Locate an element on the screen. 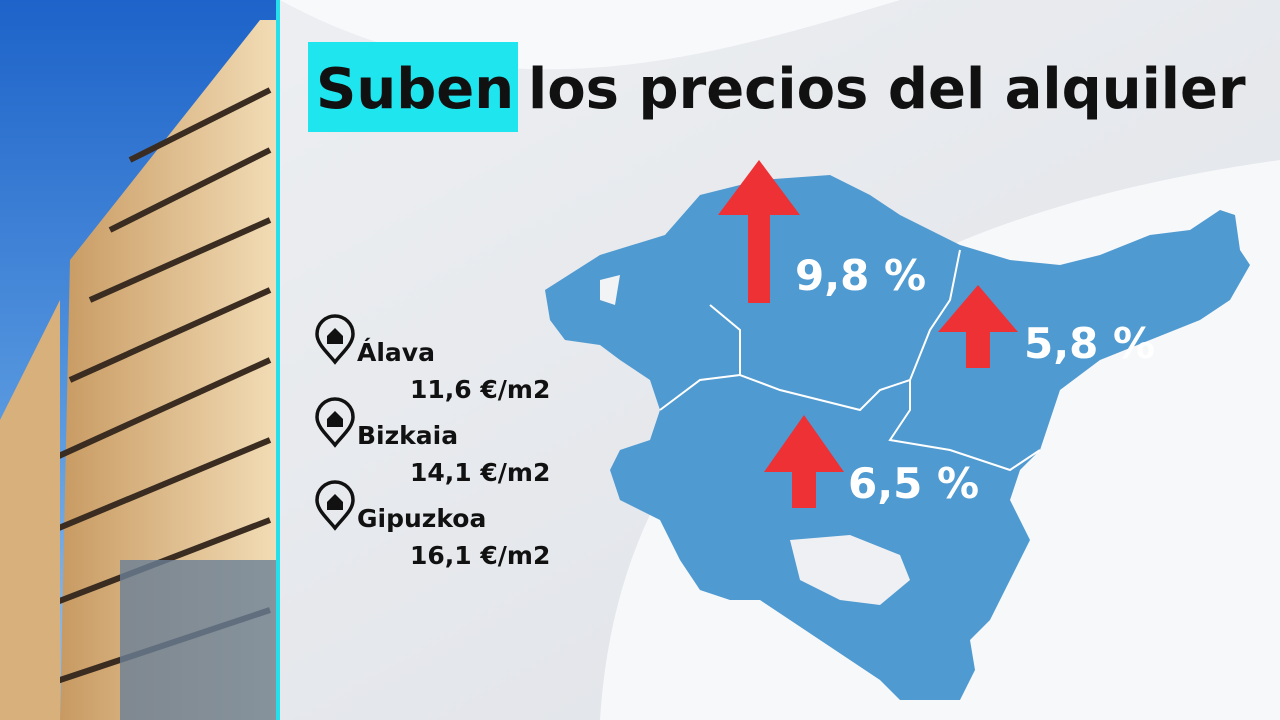 Image resolution: width=1280 pixels, height=720 pixels. title-highlight is located at coordinates (413, 87).